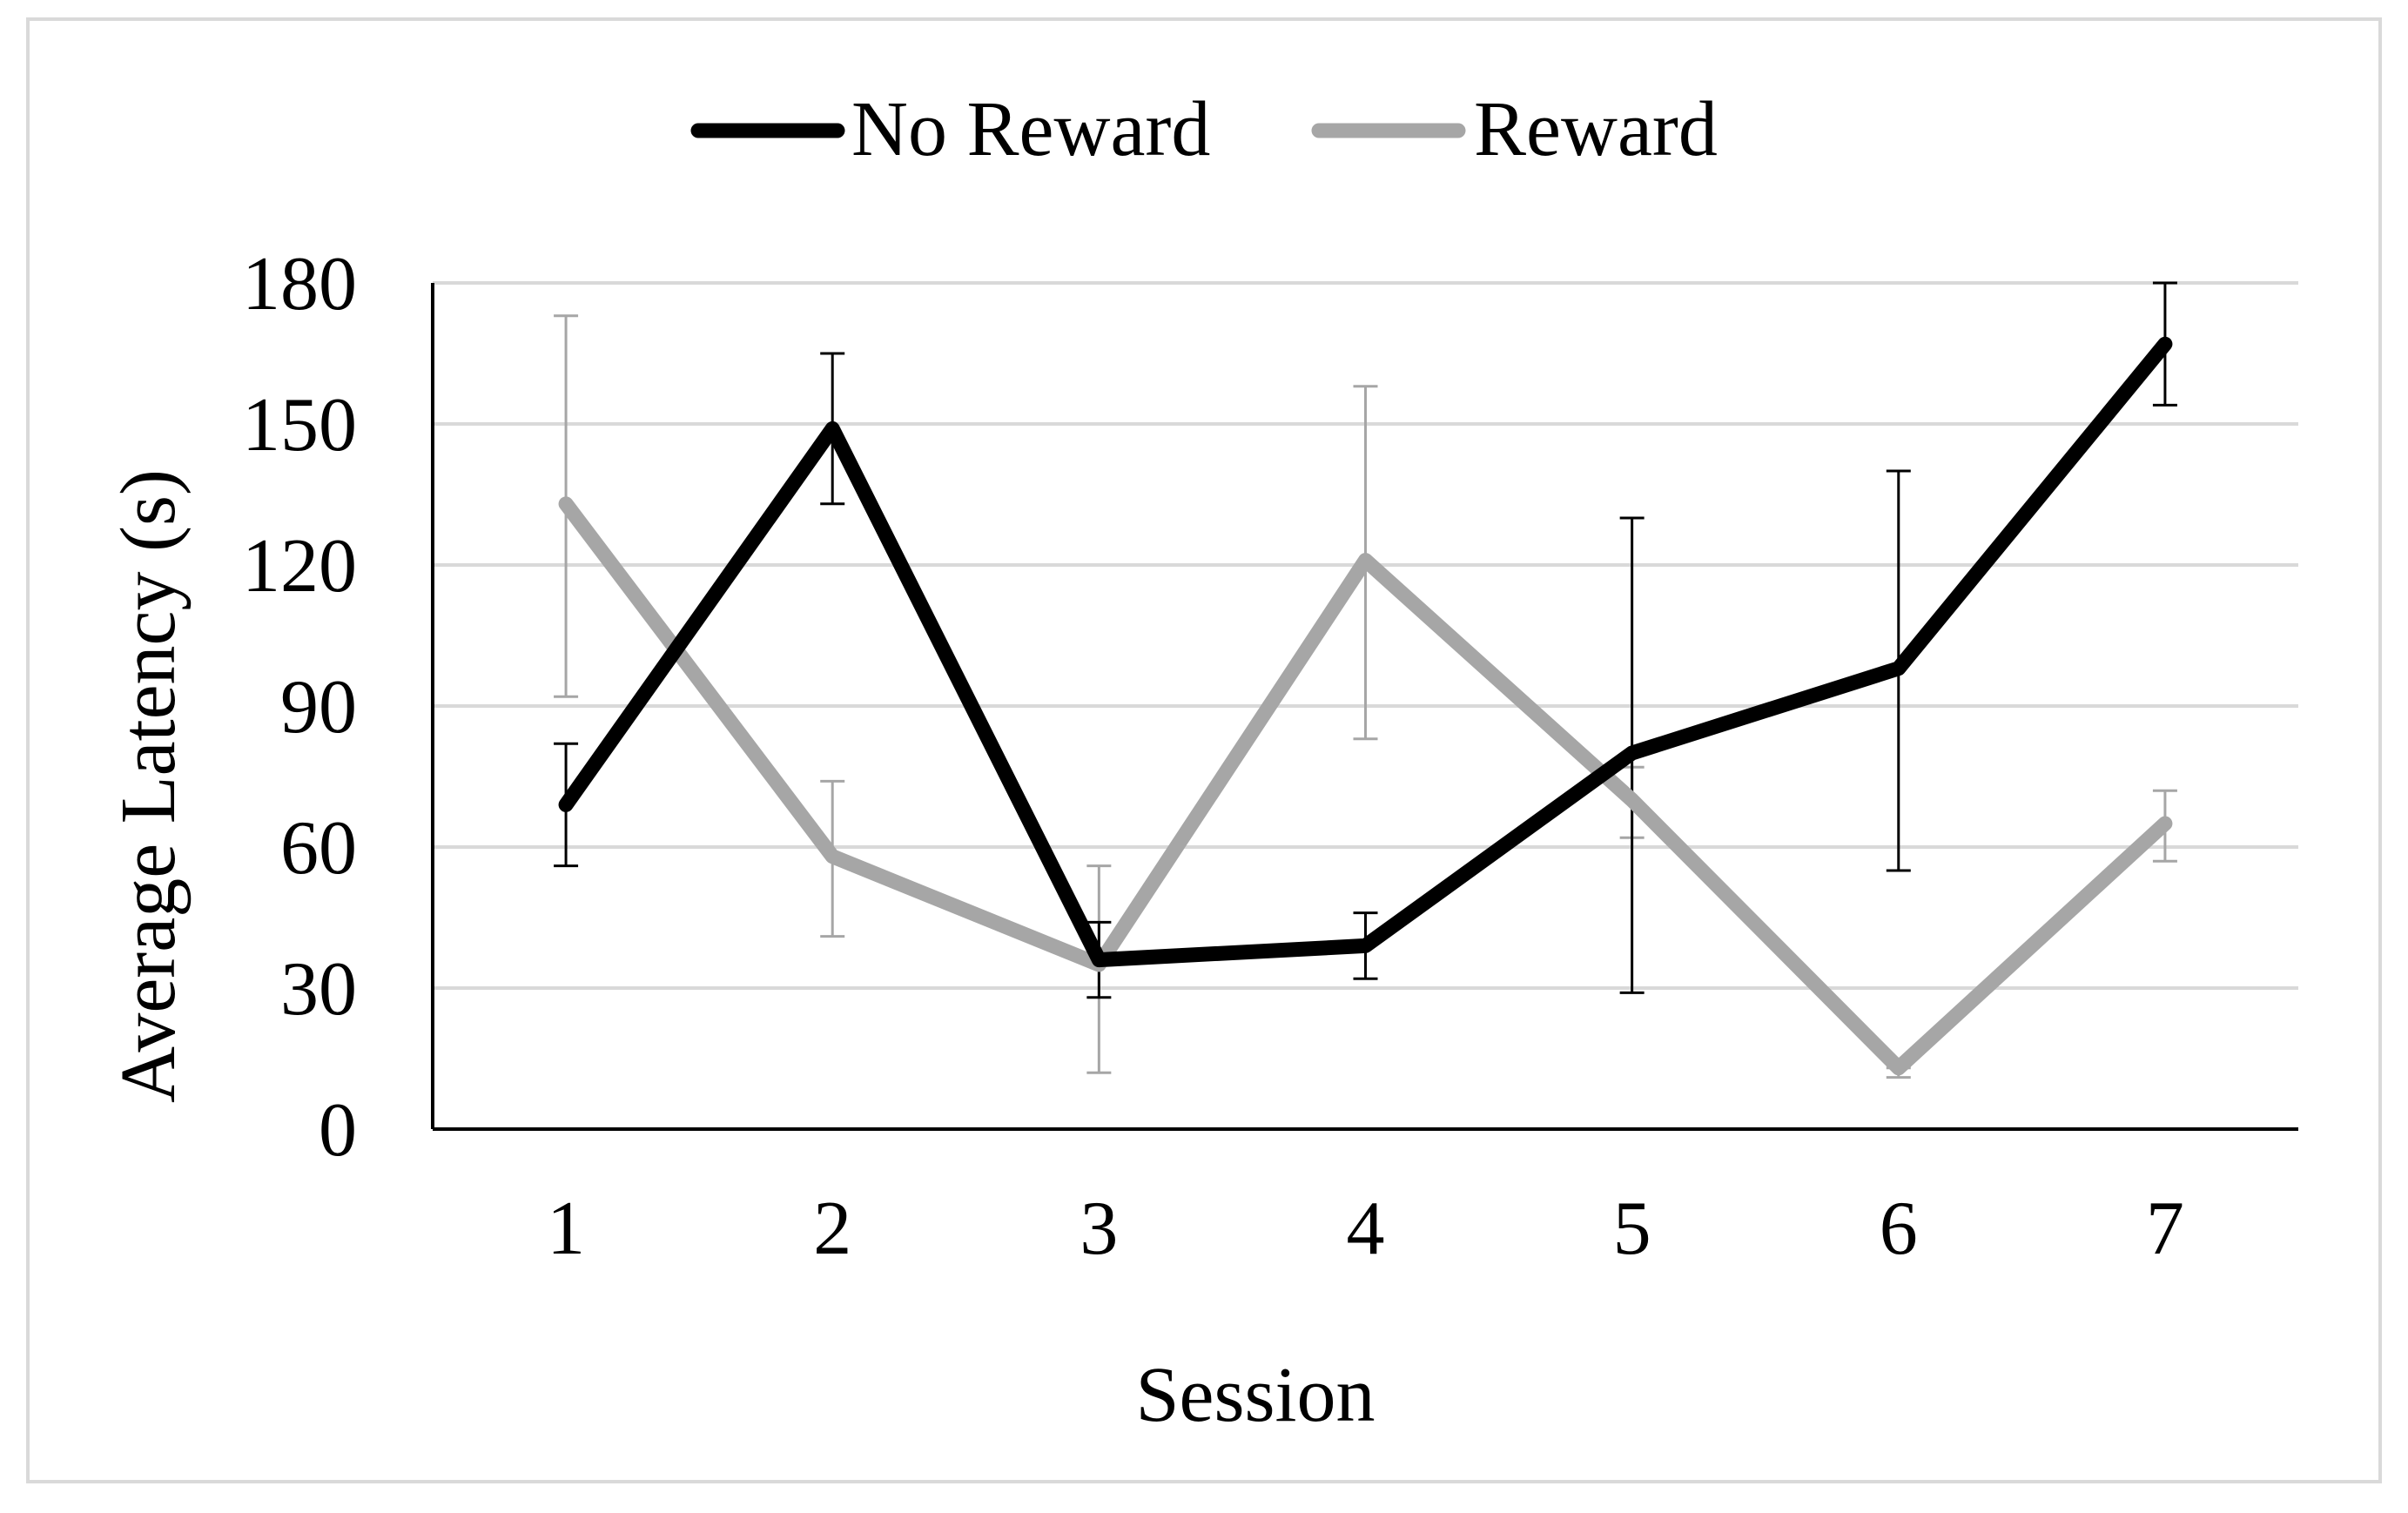  I want to click on y-tick-labels: 0 30 60 90 120 150 180, so click(299, 707).